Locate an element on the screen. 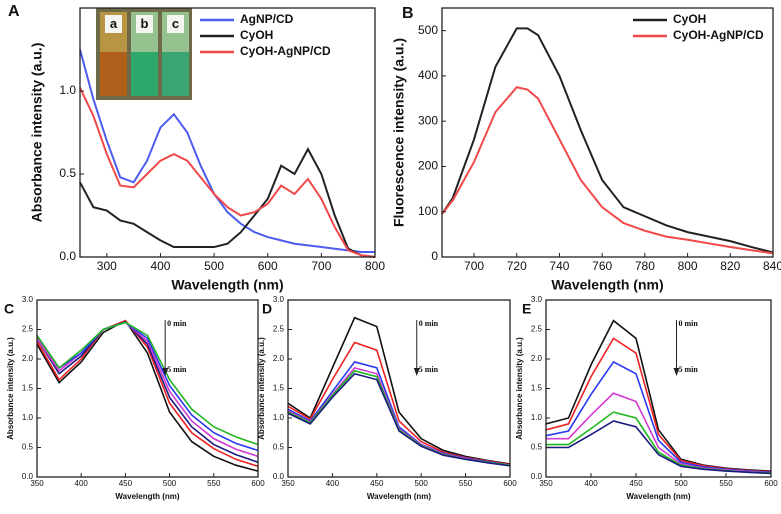 Image resolution: width=781 pixels, height=514 pixels. panel-label: B is located at coordinates (408, 13).